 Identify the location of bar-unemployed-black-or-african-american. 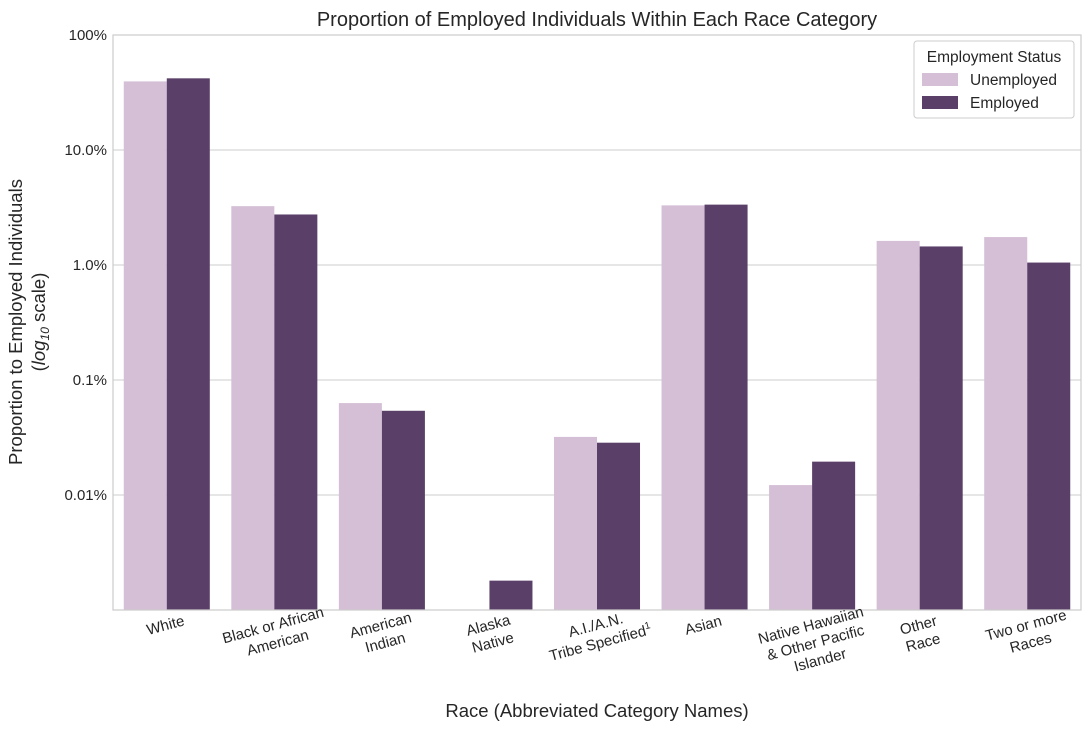
(253, 408).